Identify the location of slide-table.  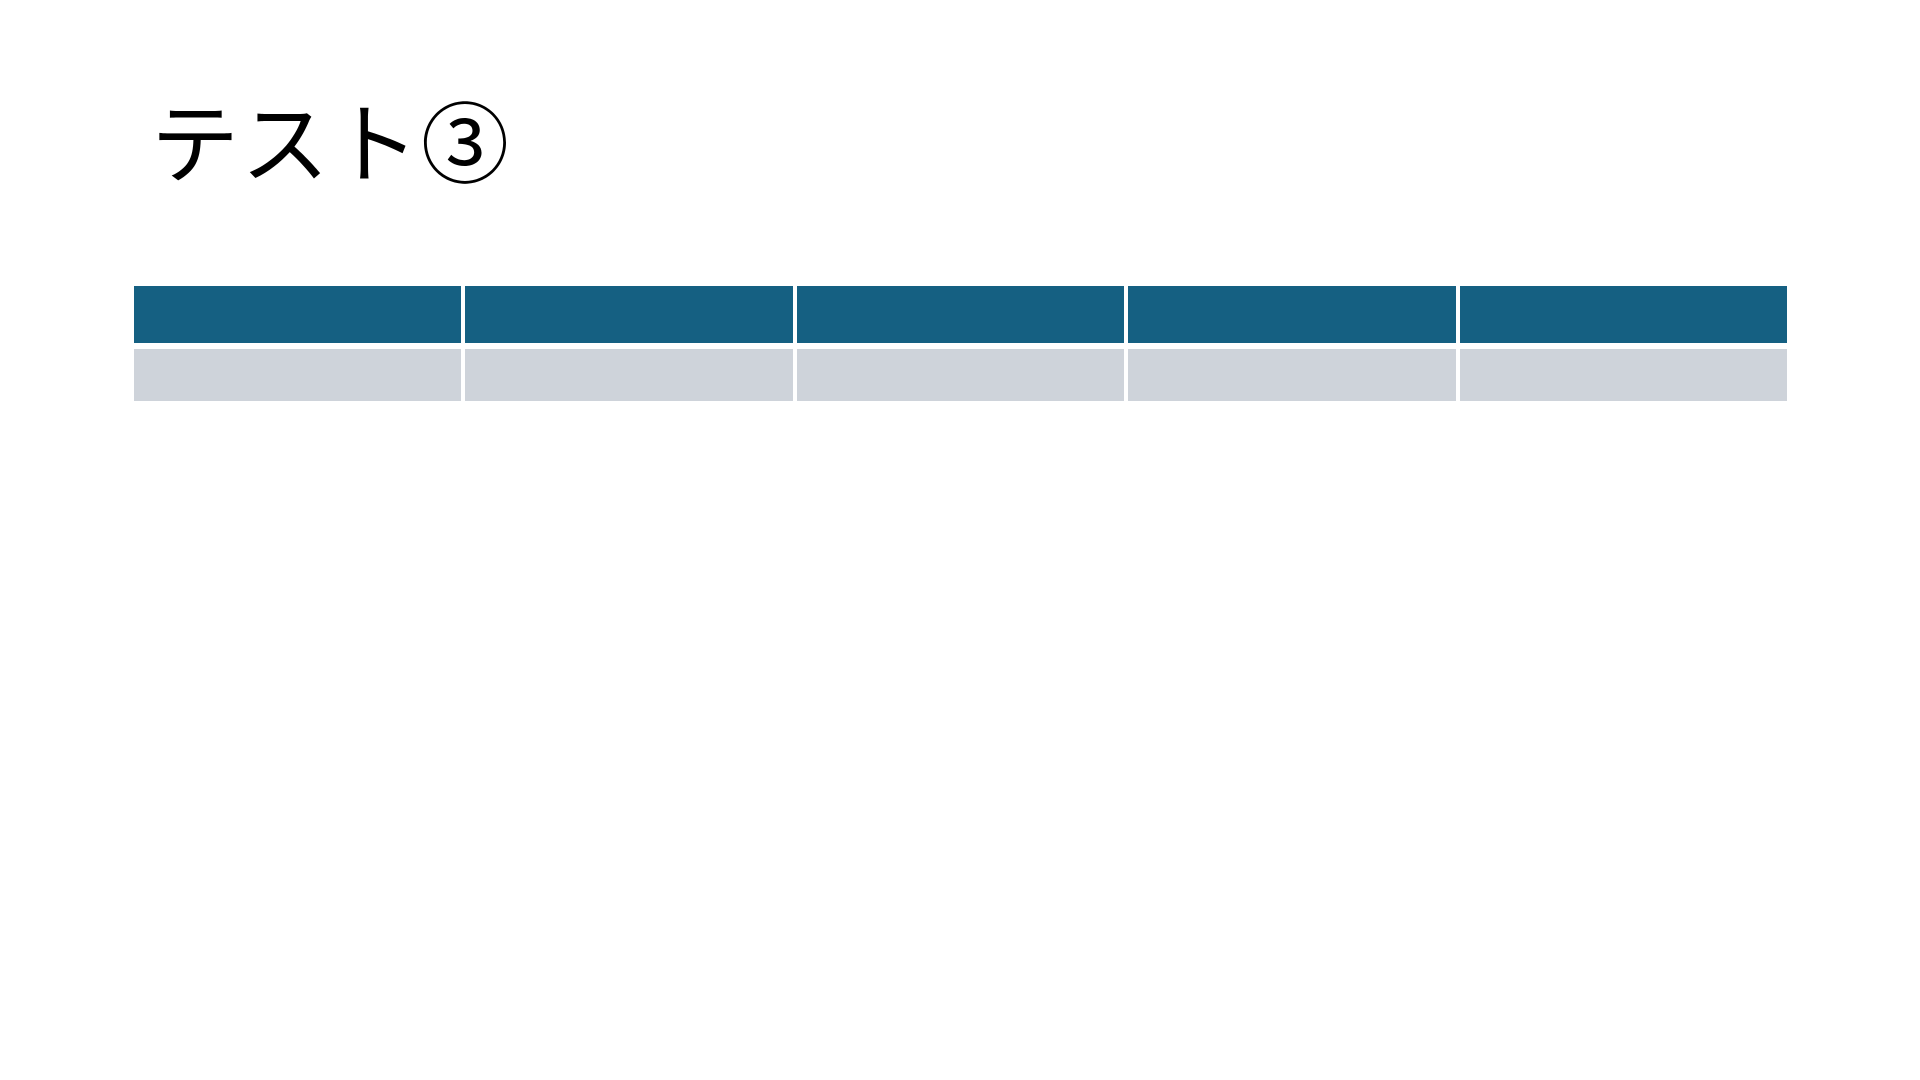
(960, 343).